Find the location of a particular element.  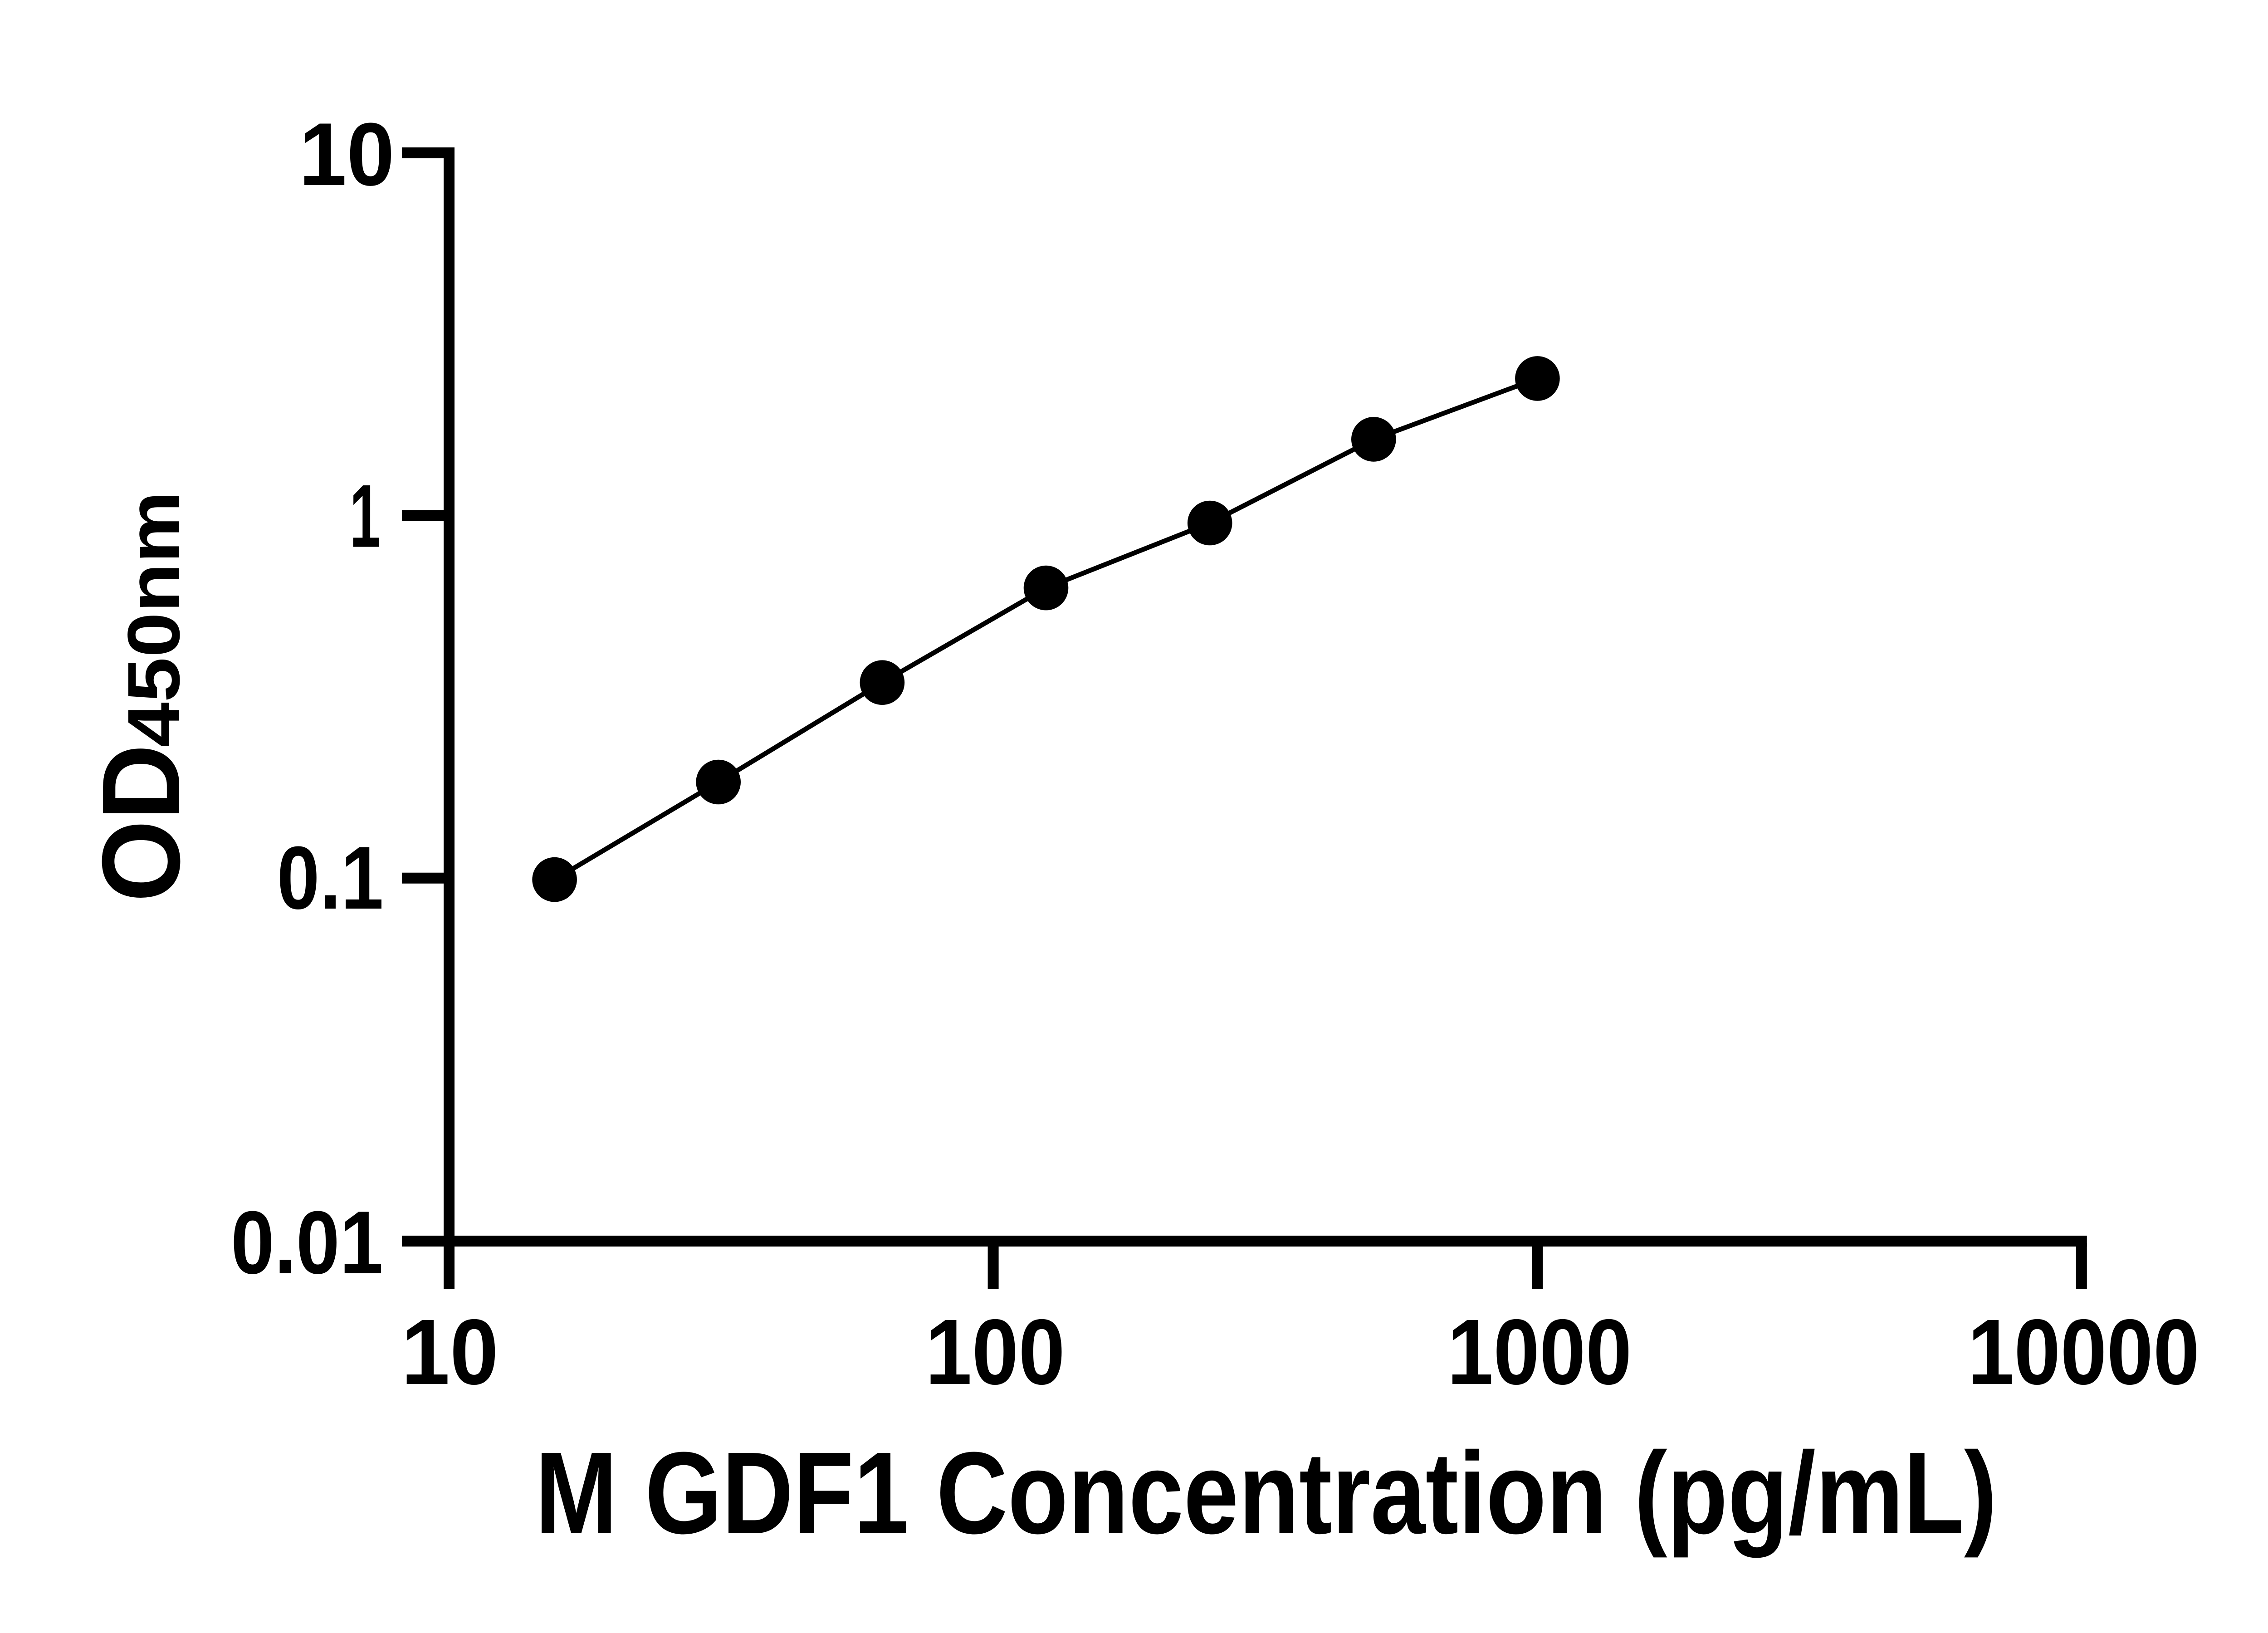

svg-text: 1000 is located at coordinates (1540, 1352).